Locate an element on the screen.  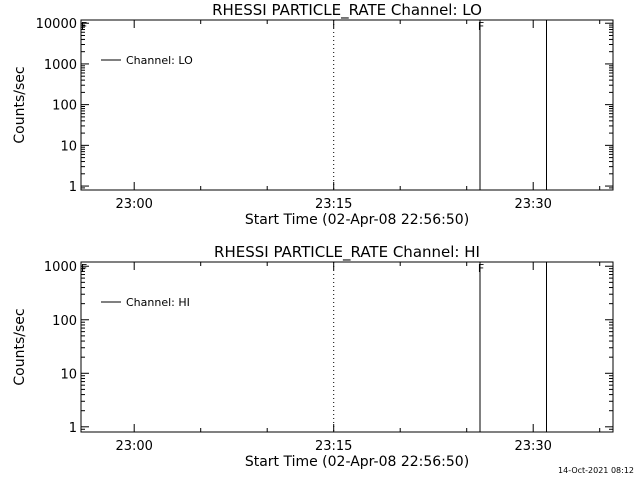
panel-1-x-tick-label: 23:15 is located at coordinates (333, 204).